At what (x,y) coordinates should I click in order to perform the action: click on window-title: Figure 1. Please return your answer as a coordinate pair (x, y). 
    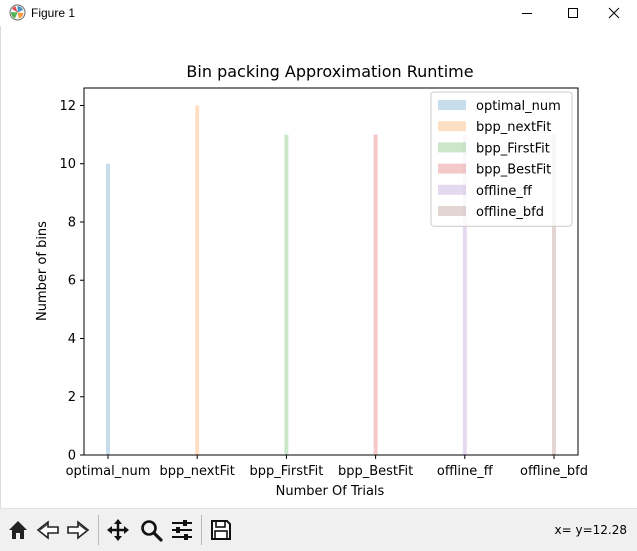
    Looking at the image, I should click on (53, 13).